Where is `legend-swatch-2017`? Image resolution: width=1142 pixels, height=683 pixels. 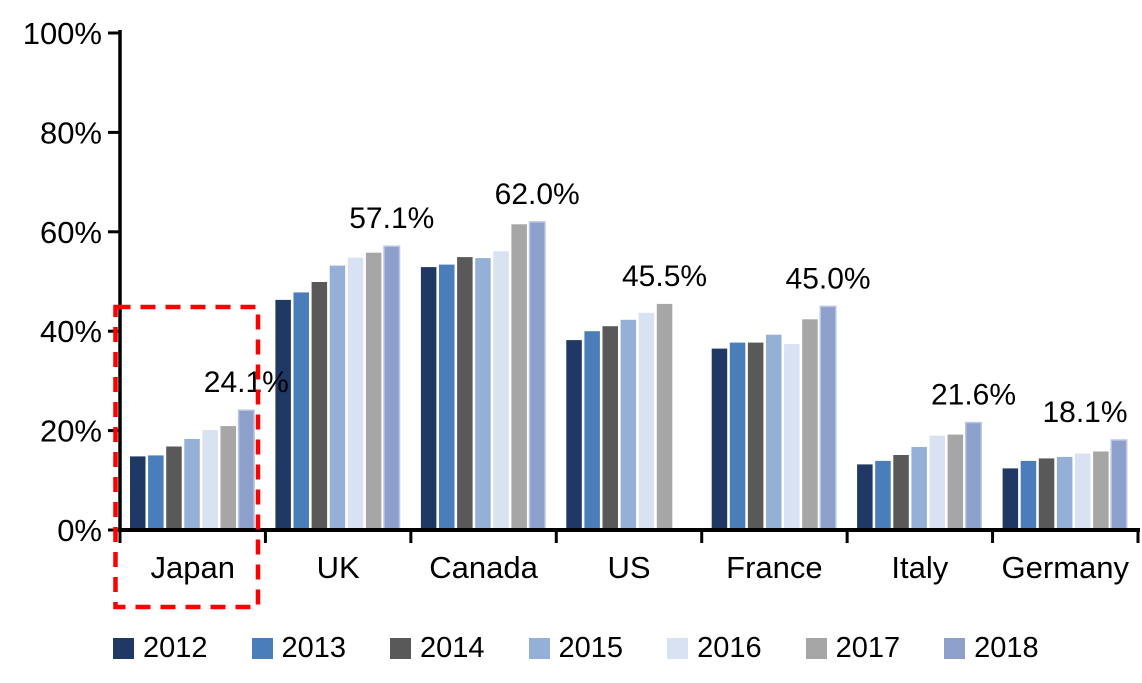
legend-swatch-2017 is located at coordinates (816, 648).